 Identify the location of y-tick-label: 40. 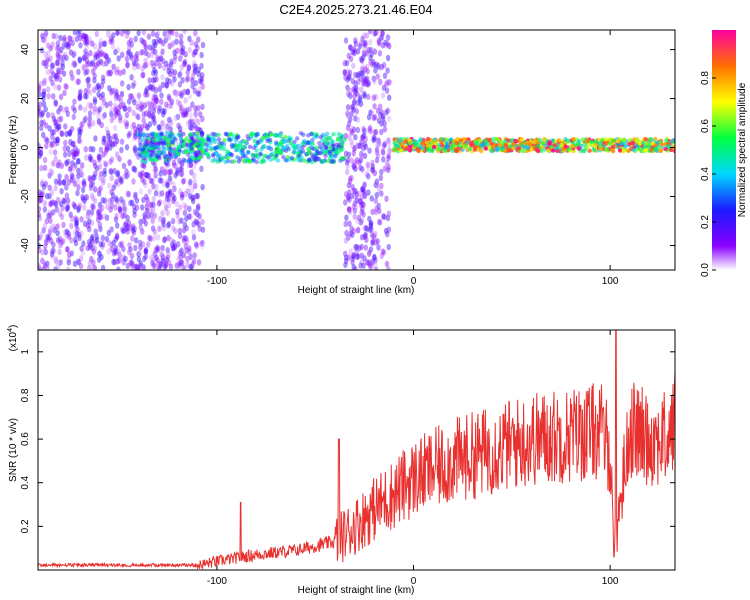
(25, 50).